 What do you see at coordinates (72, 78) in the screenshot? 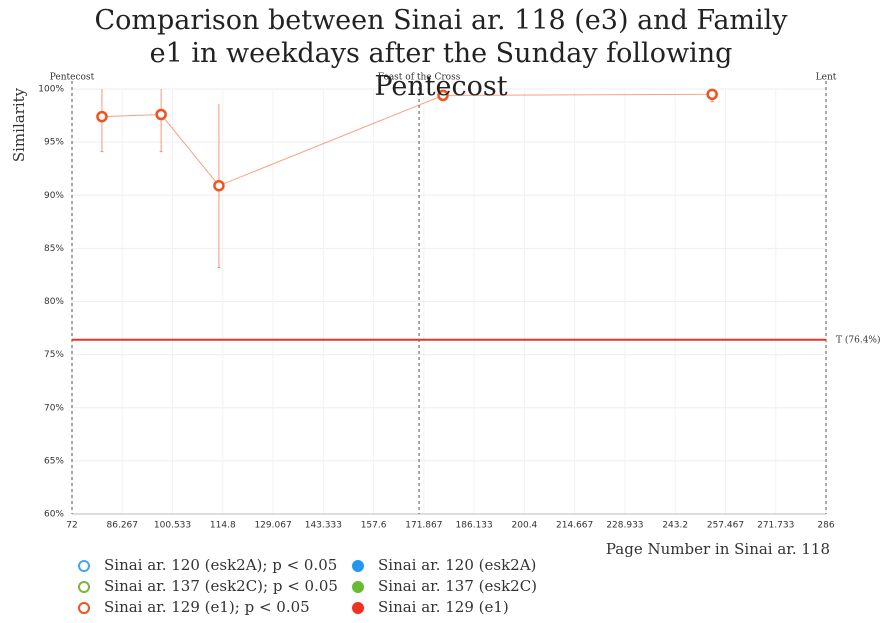
I see `event-label: Pentecost` at bounding box center [72, 78].